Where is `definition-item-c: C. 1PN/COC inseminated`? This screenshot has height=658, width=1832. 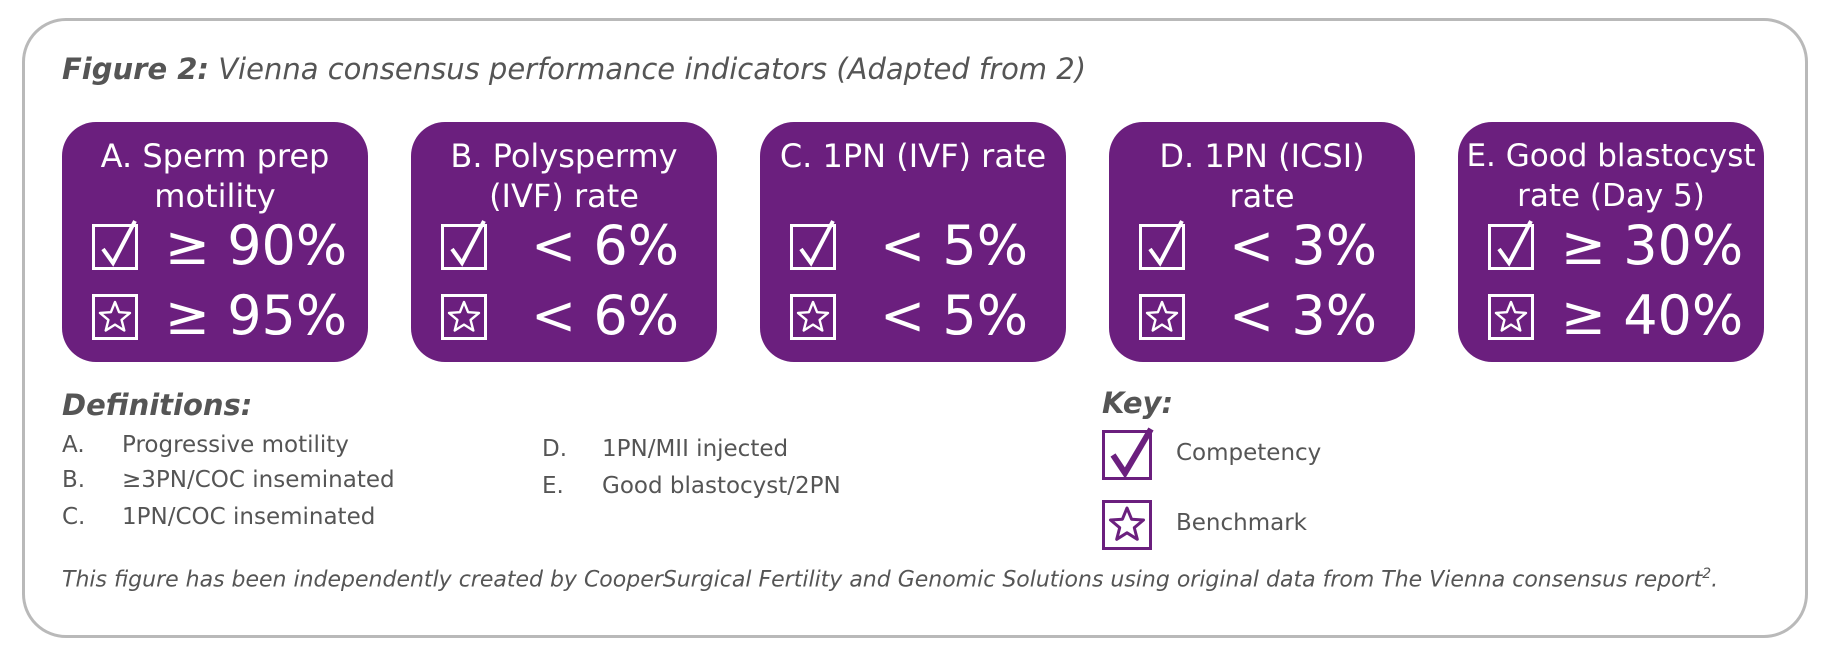 definition-item-c: C. 1PN/COC inseminated is located at coordinates (218, 517).